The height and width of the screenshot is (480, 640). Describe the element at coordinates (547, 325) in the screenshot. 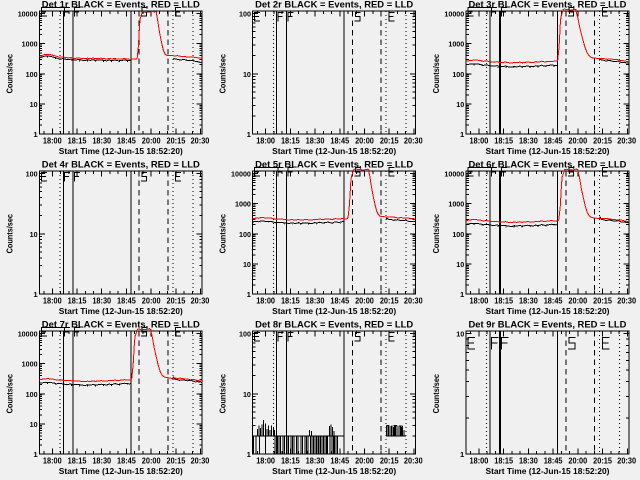

I see `svg-text:Det 9r BLACK = Events, RED = L: Det 9r BLACK = Events, RED = LLD` at that location.